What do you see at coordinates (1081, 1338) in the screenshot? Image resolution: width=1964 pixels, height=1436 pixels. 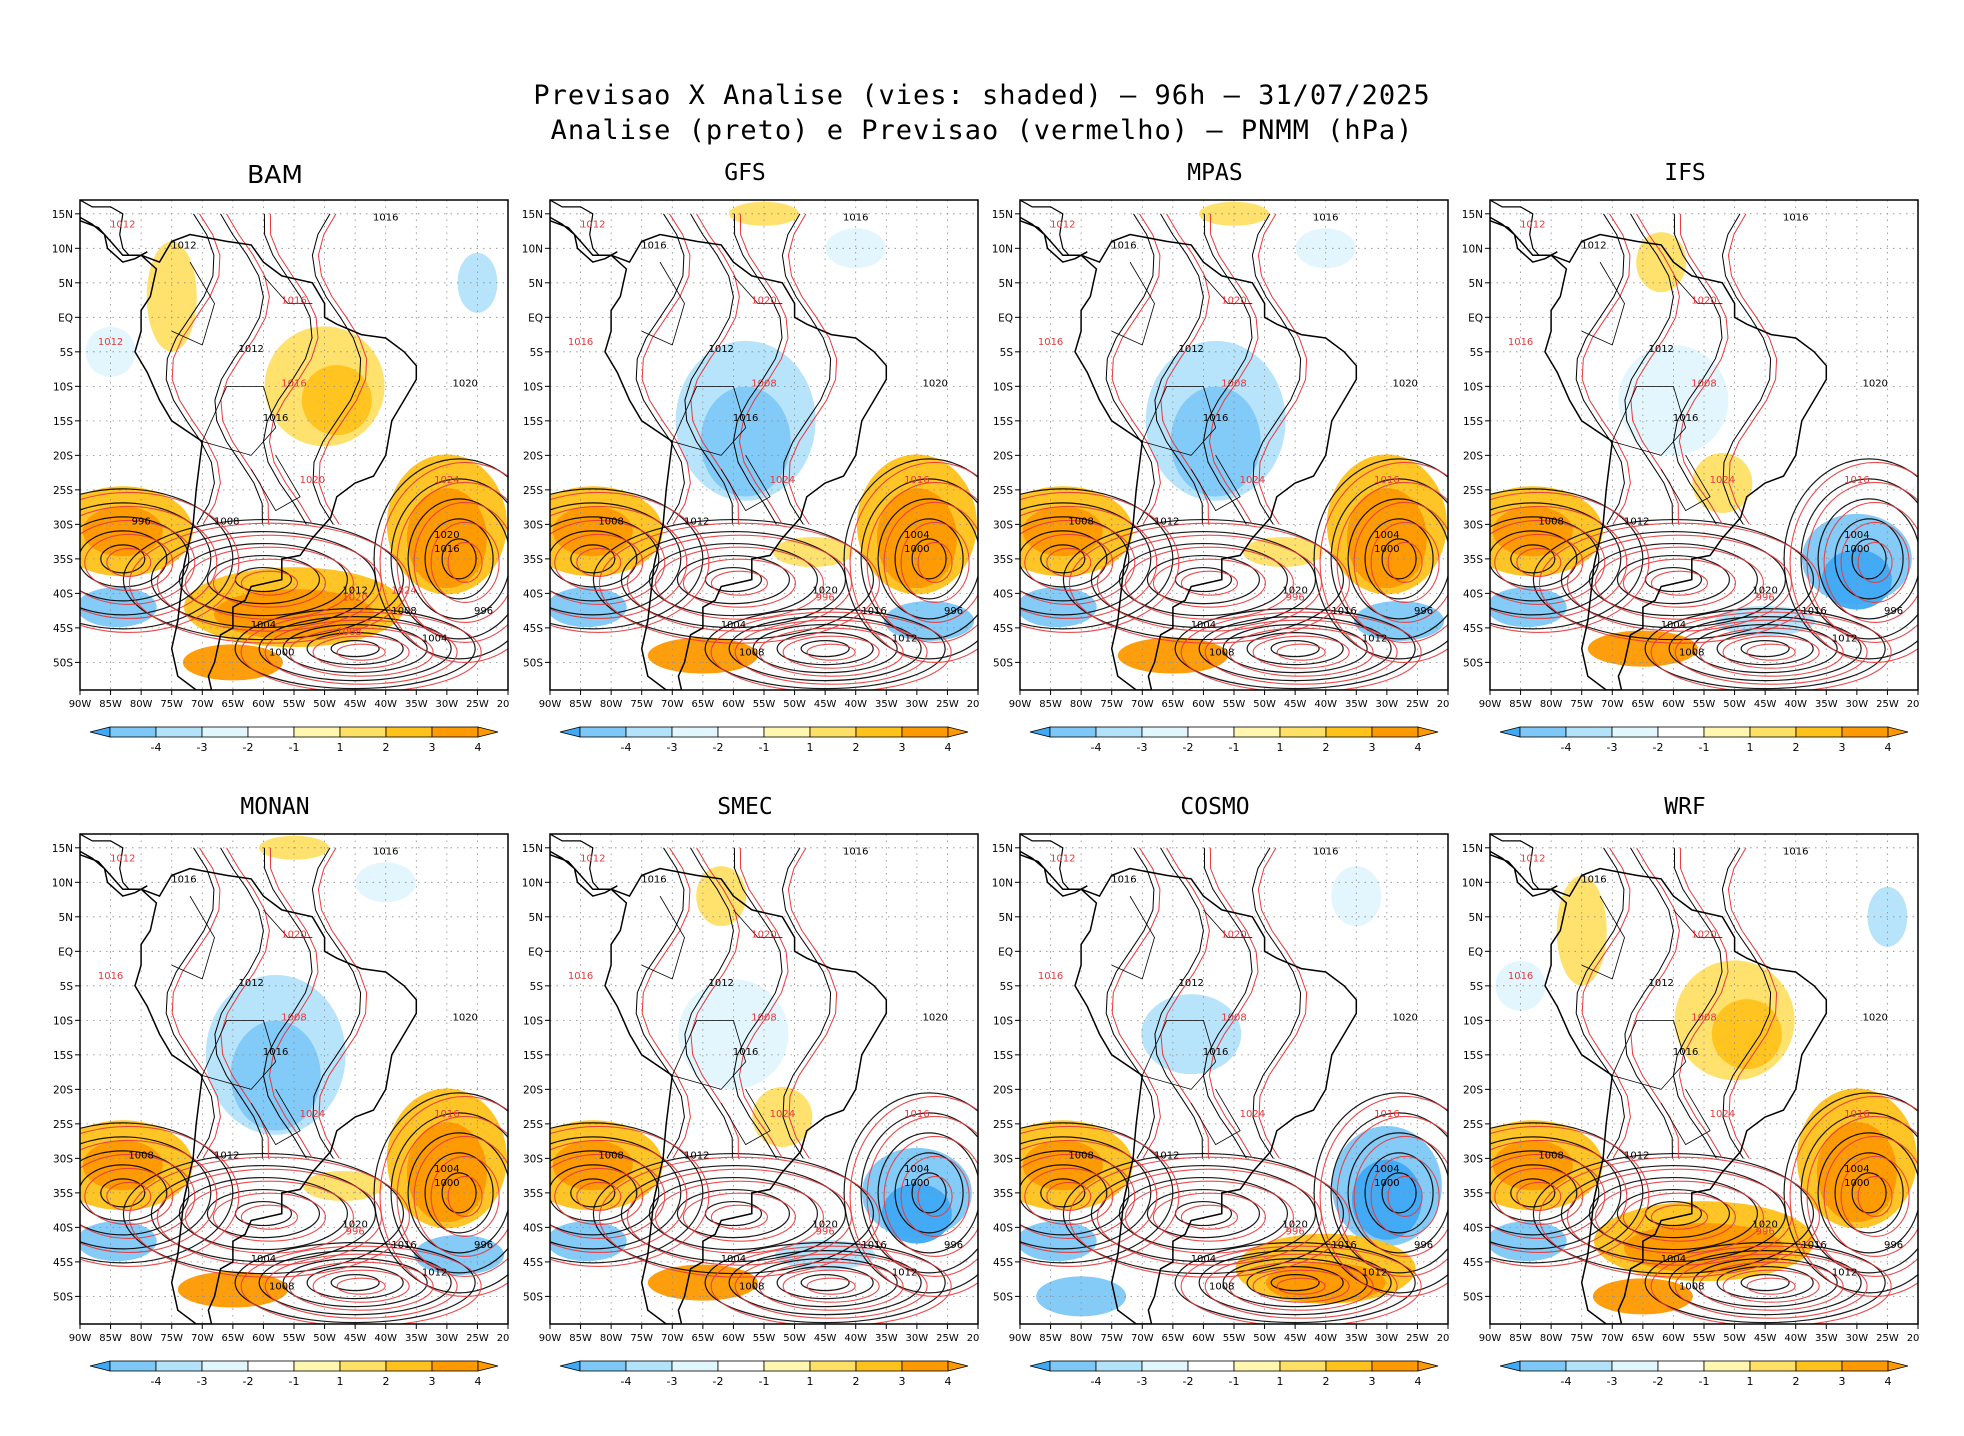 I see `lon-tick-label: 80W` at bounding box center [1081, 1338].